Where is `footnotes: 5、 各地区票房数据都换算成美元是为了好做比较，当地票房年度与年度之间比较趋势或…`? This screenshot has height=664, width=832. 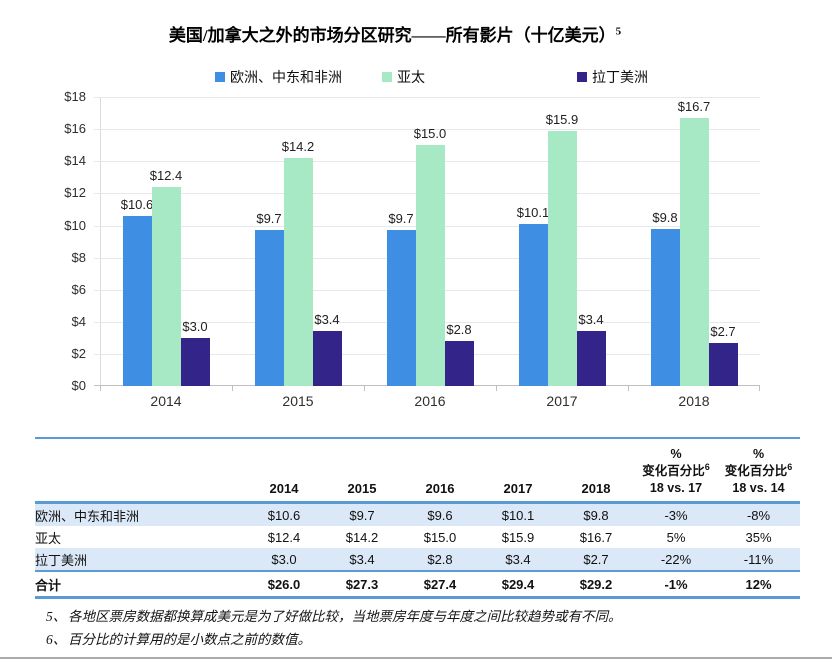 footnotes: 5、 各地区票房数据都换算成美元是为了好做比较，当地票房年度与年度之间比较趋势或… is located at coordinates (334, 628).